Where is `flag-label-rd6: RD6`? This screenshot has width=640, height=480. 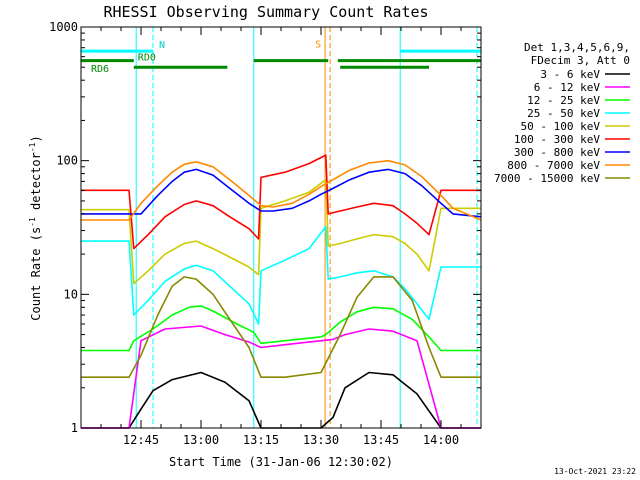
flag-label-rd6: RD6 is located at coordinates (100, 69).